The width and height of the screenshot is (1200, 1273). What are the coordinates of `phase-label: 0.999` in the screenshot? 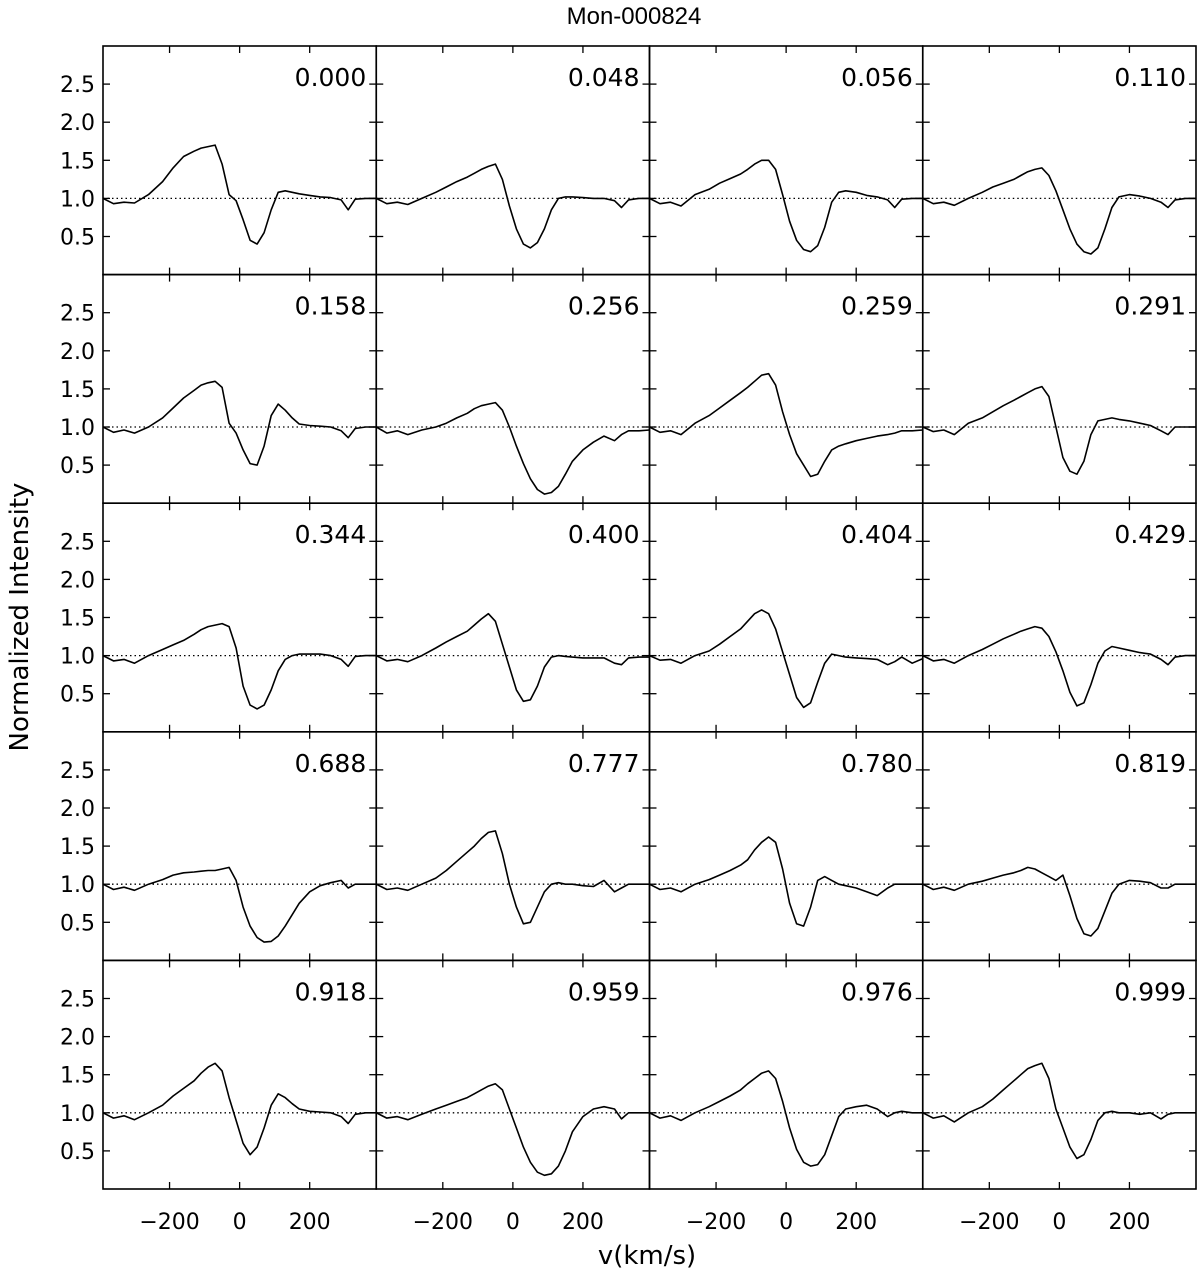 It's located at (1150, 991).